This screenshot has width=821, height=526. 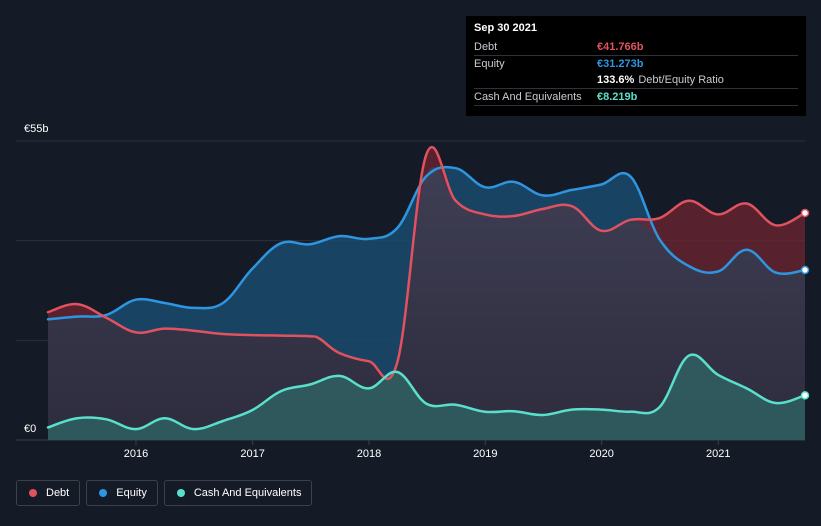 What do you see at coordinates (58, 493) in the screenshot?
I see `legend-label: Debt` at bounding box center [58, 493].